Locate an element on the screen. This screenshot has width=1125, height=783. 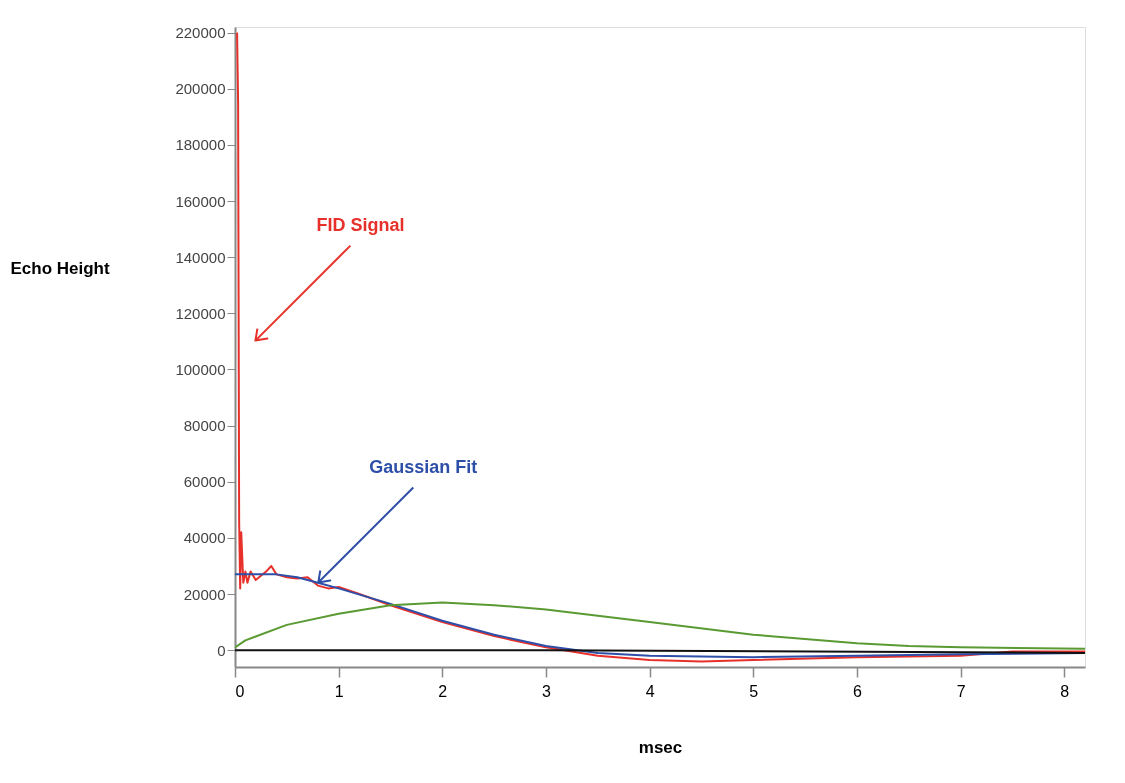
x-tick-label: 2 is located at coordinates (443, 691).